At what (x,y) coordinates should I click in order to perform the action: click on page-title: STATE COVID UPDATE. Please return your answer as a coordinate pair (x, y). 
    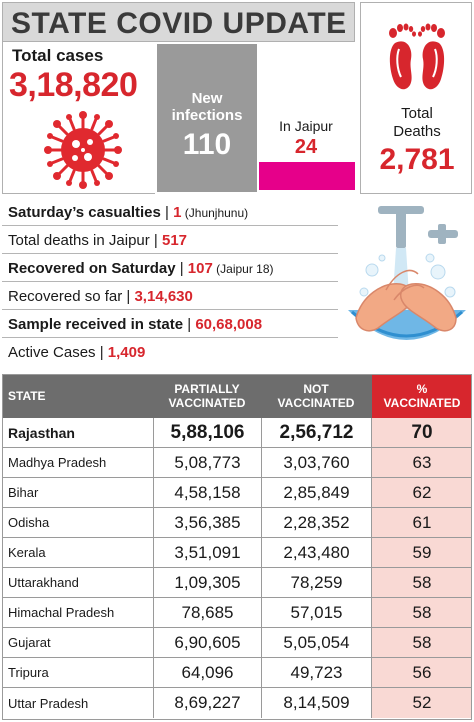
    Looking at the image, I should click on (179, 23).